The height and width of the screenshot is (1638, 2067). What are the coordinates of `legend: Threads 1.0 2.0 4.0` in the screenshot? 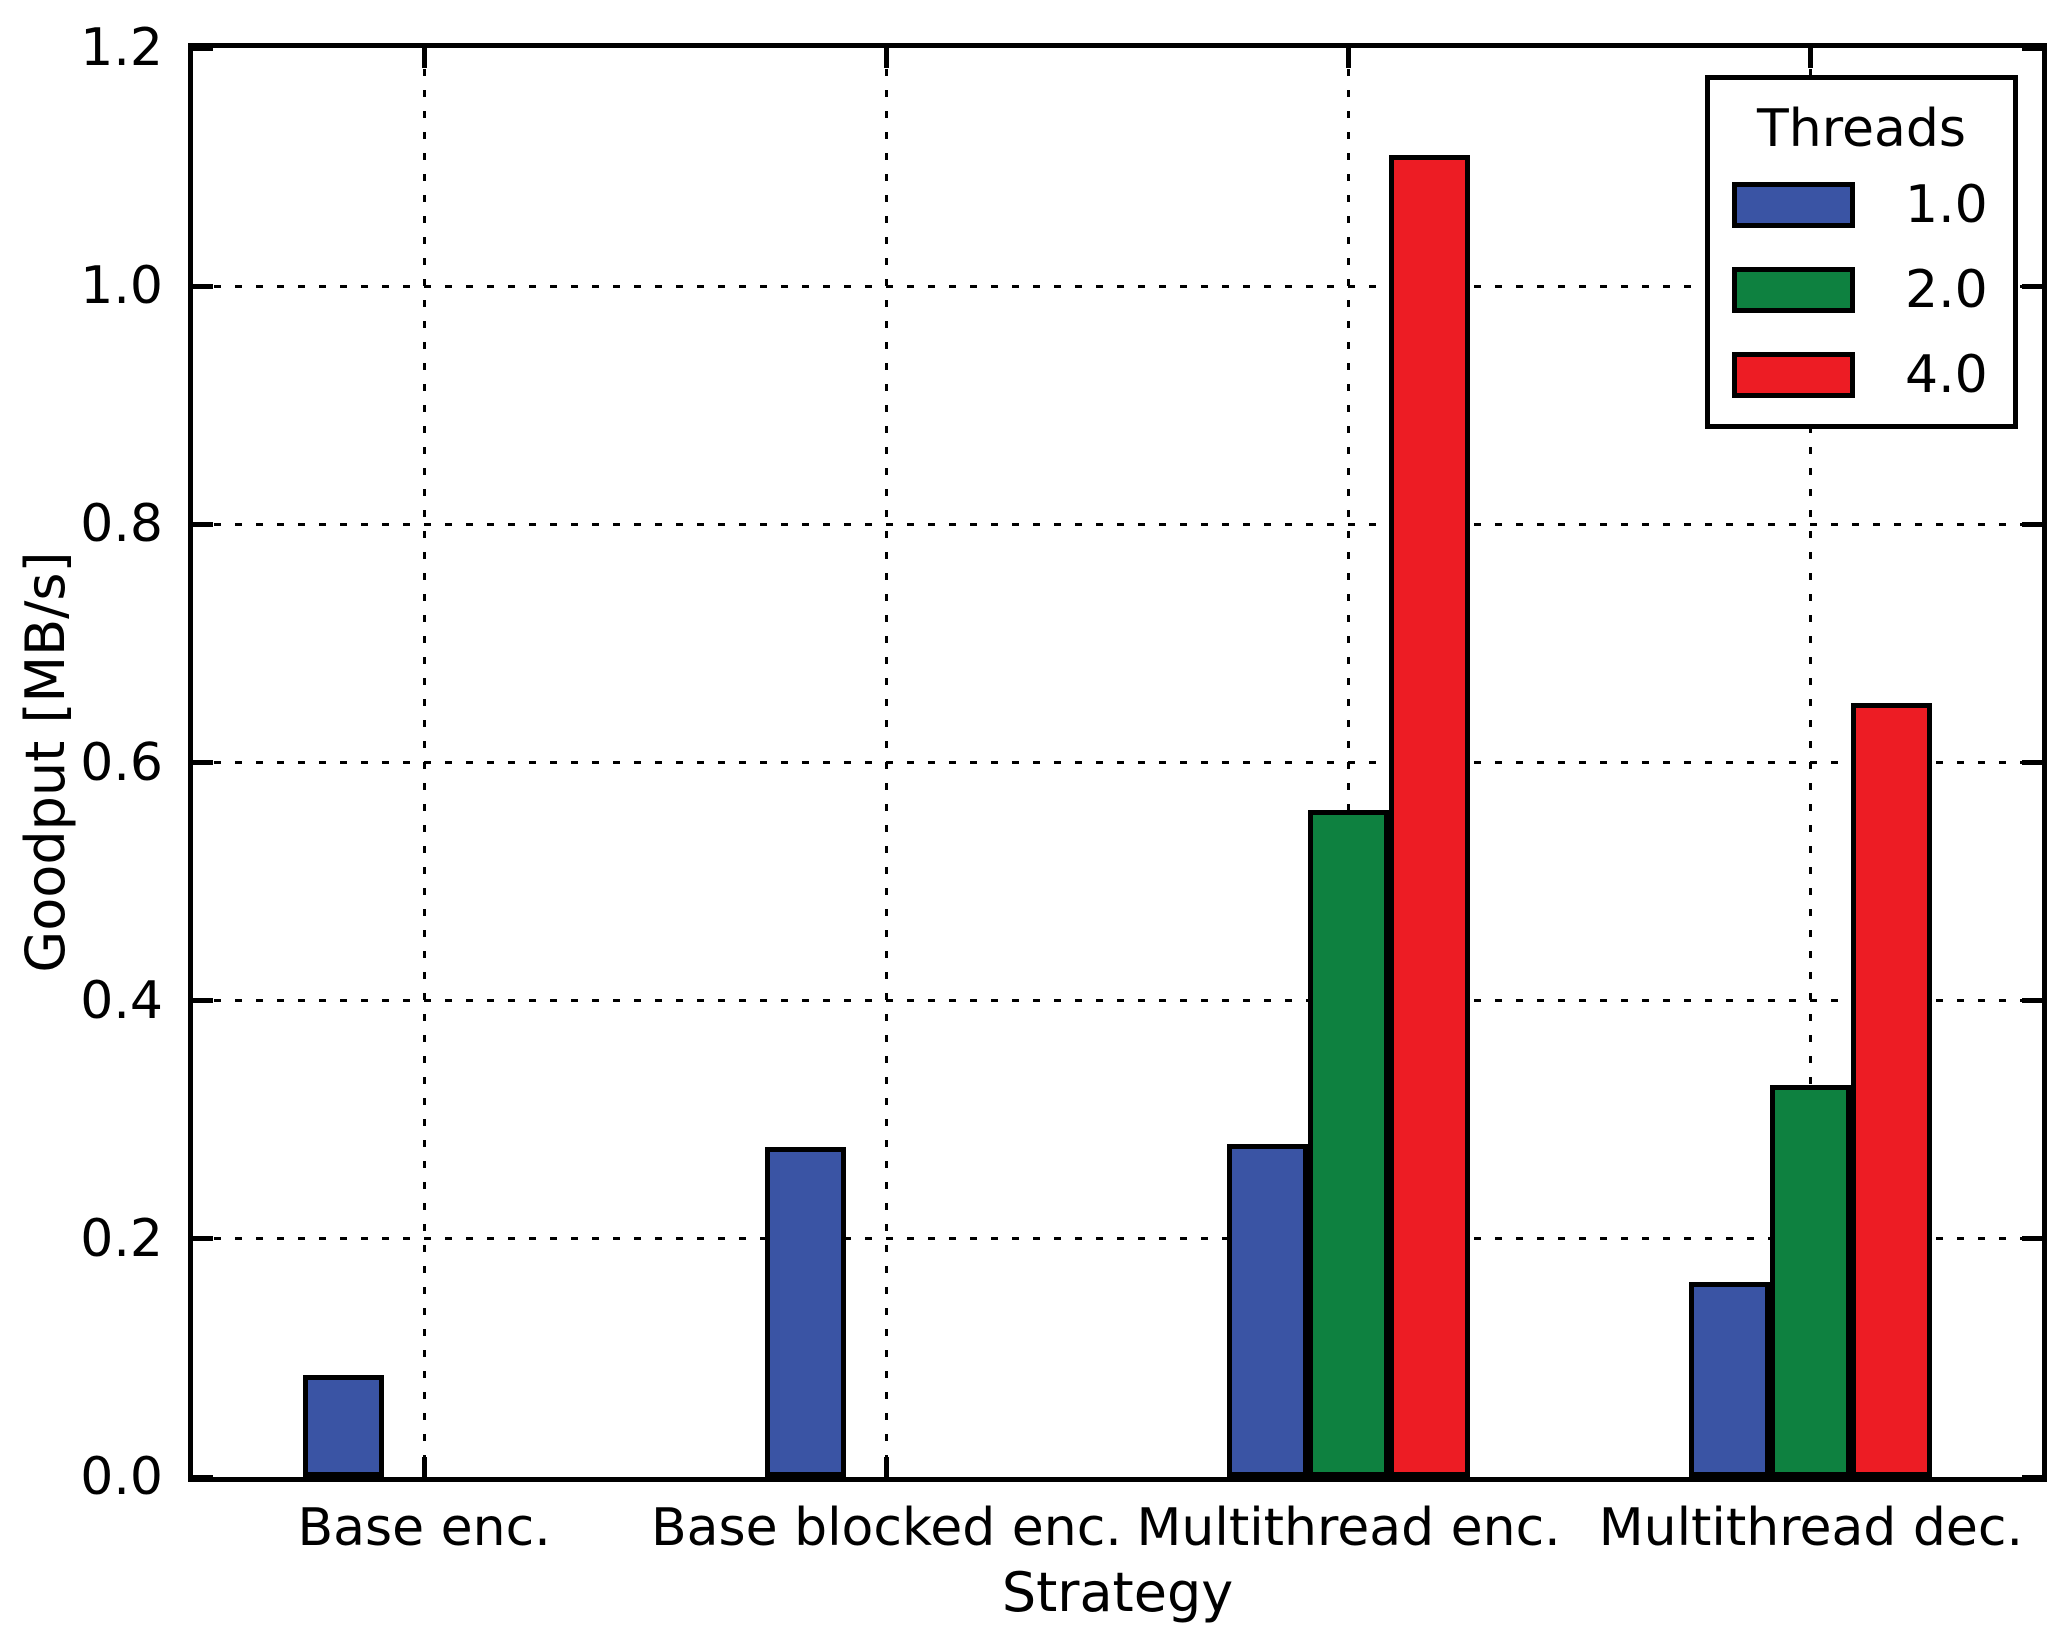 It's located at (1861, 252).